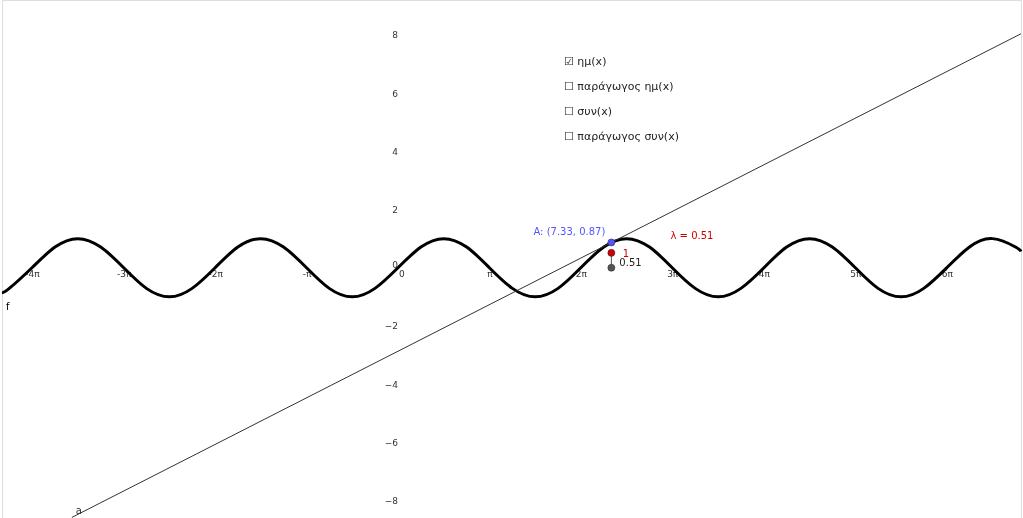  Describe the element at coordinates (391, 442) in the screenshot. I see `y-tick-label: −6` at that location.